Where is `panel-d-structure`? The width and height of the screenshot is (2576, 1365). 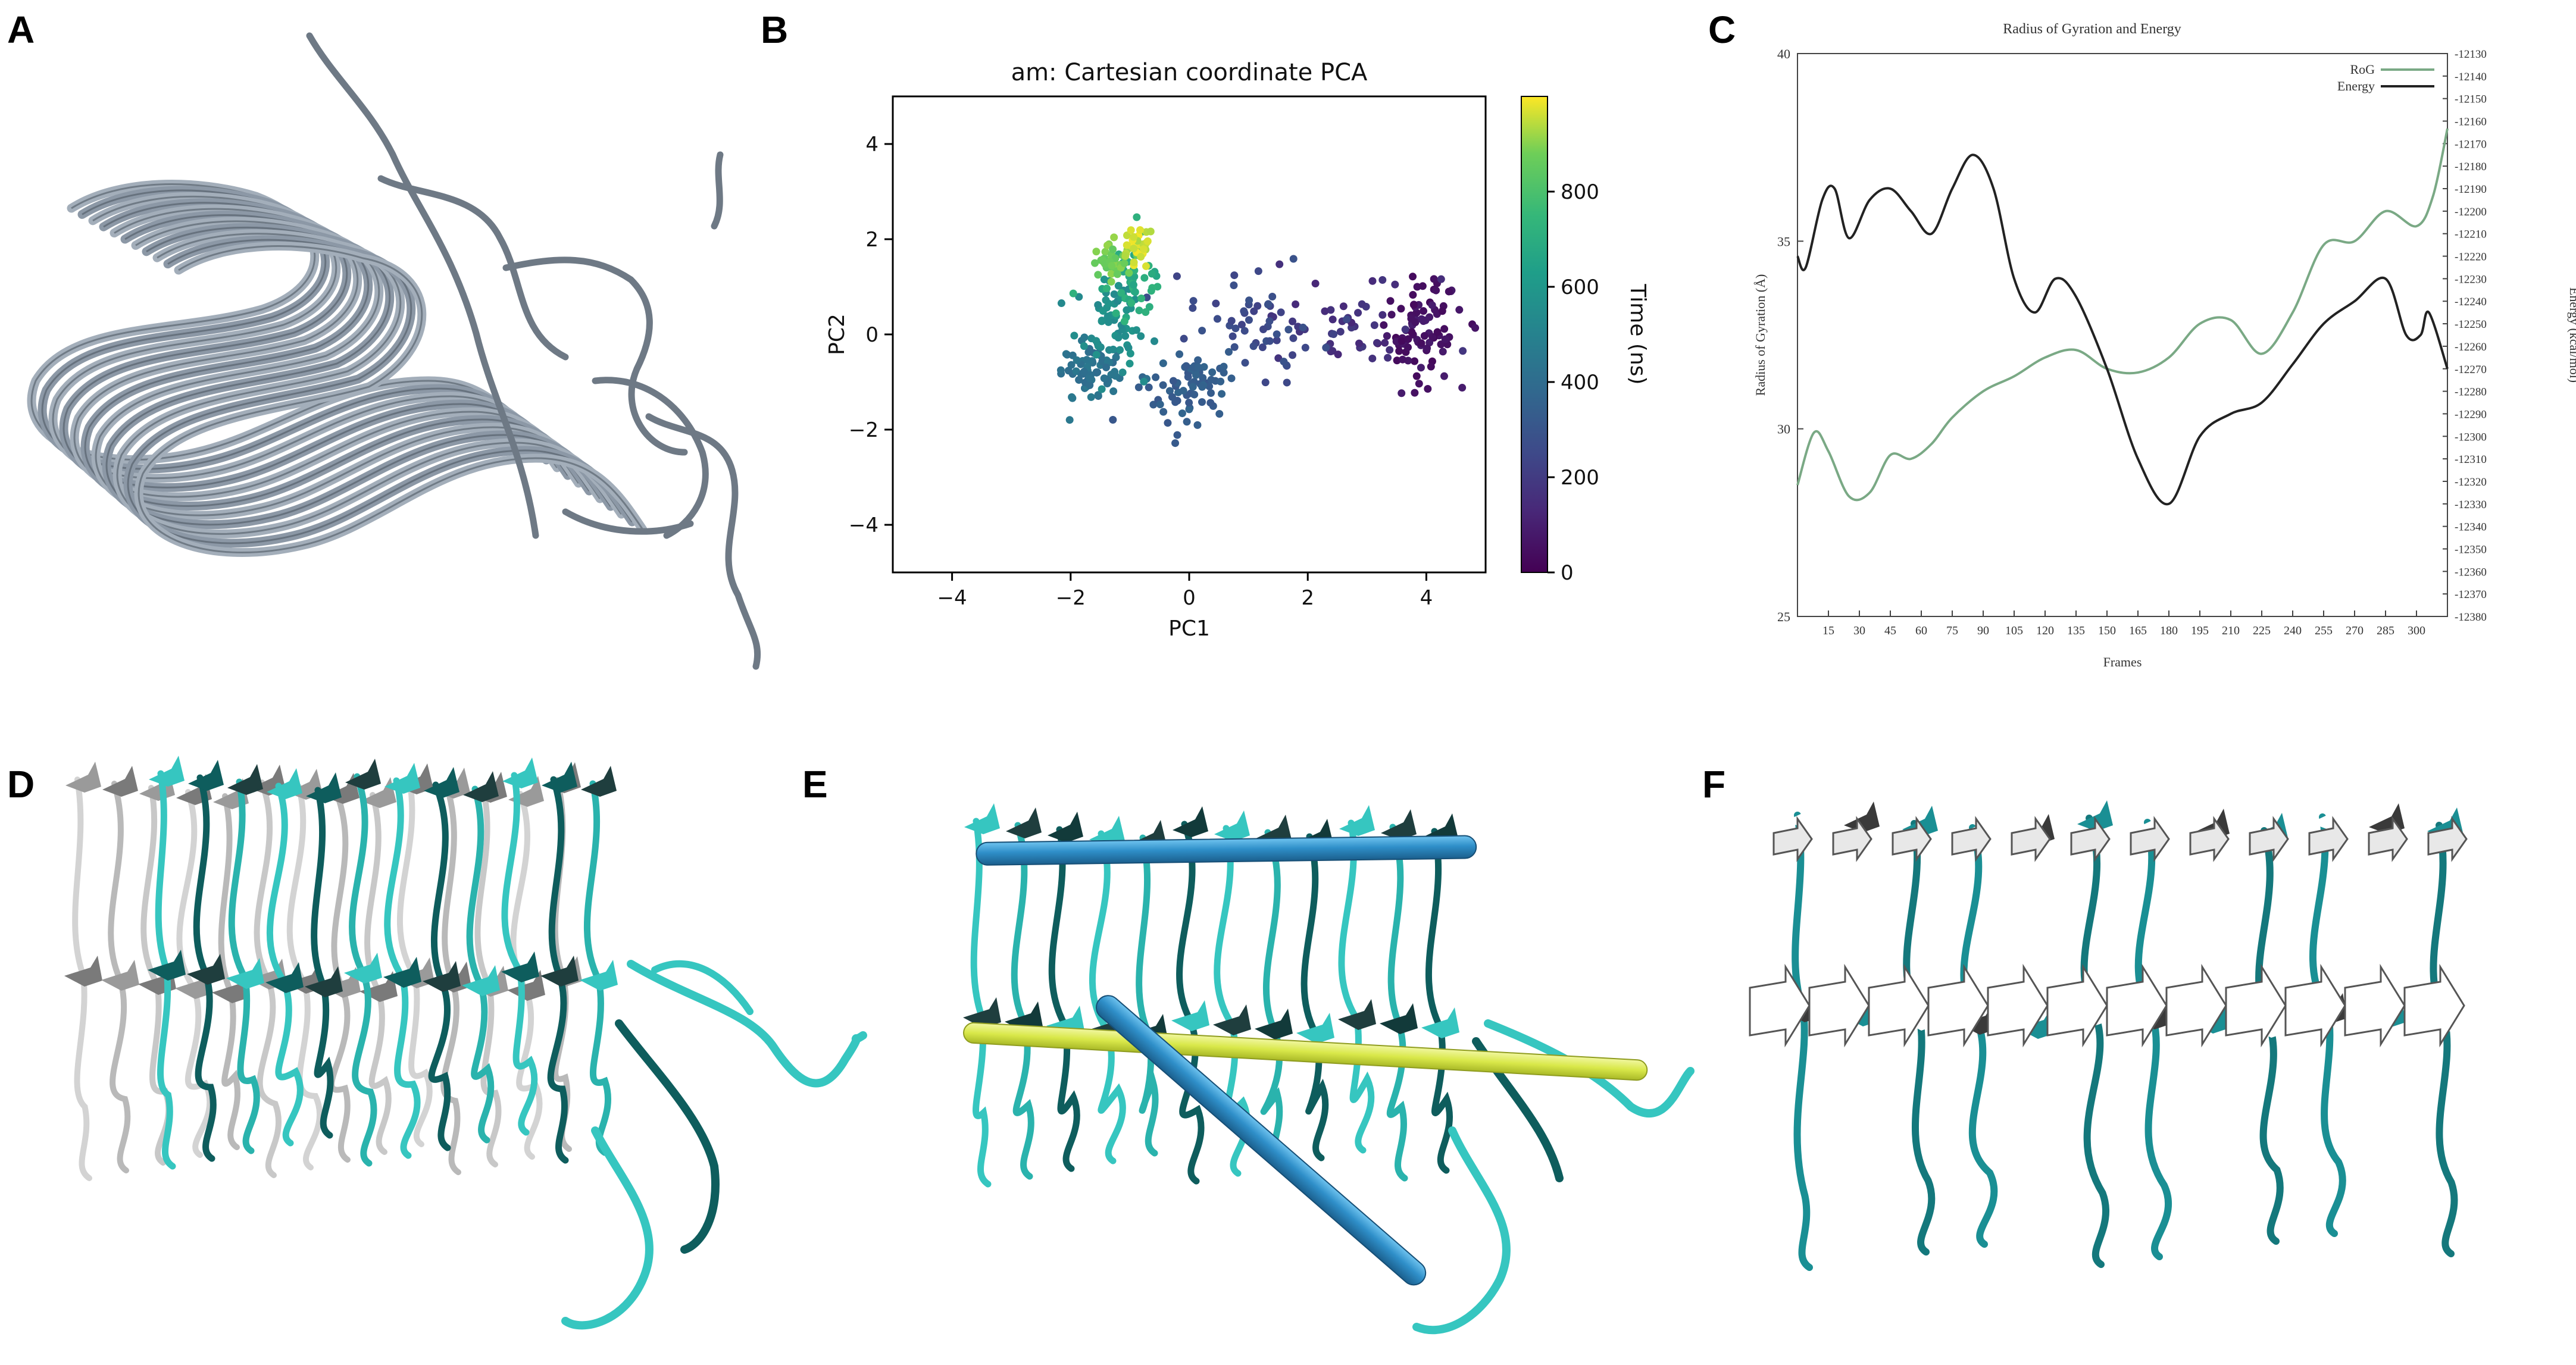 panel-d-structure is located at coordinates (465, 1043).